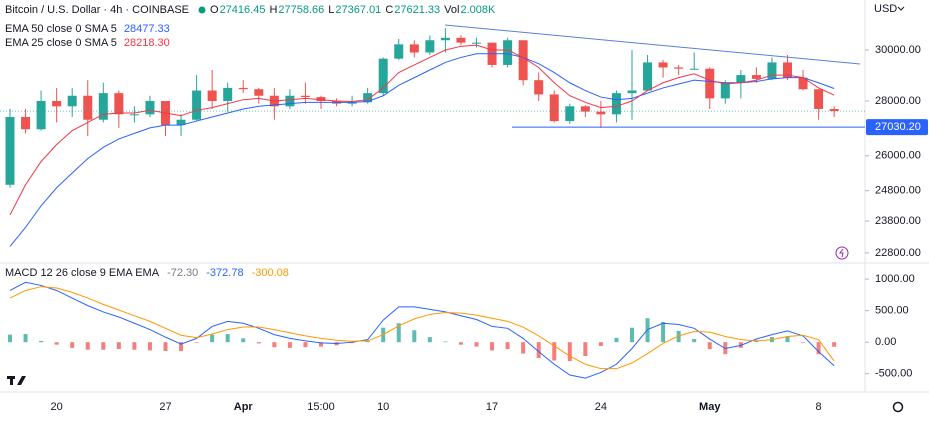  What do you see at coordinates (182, 273) in the screenshot?
I see `legend-value: -72.30` at bounding box center [182, 273].